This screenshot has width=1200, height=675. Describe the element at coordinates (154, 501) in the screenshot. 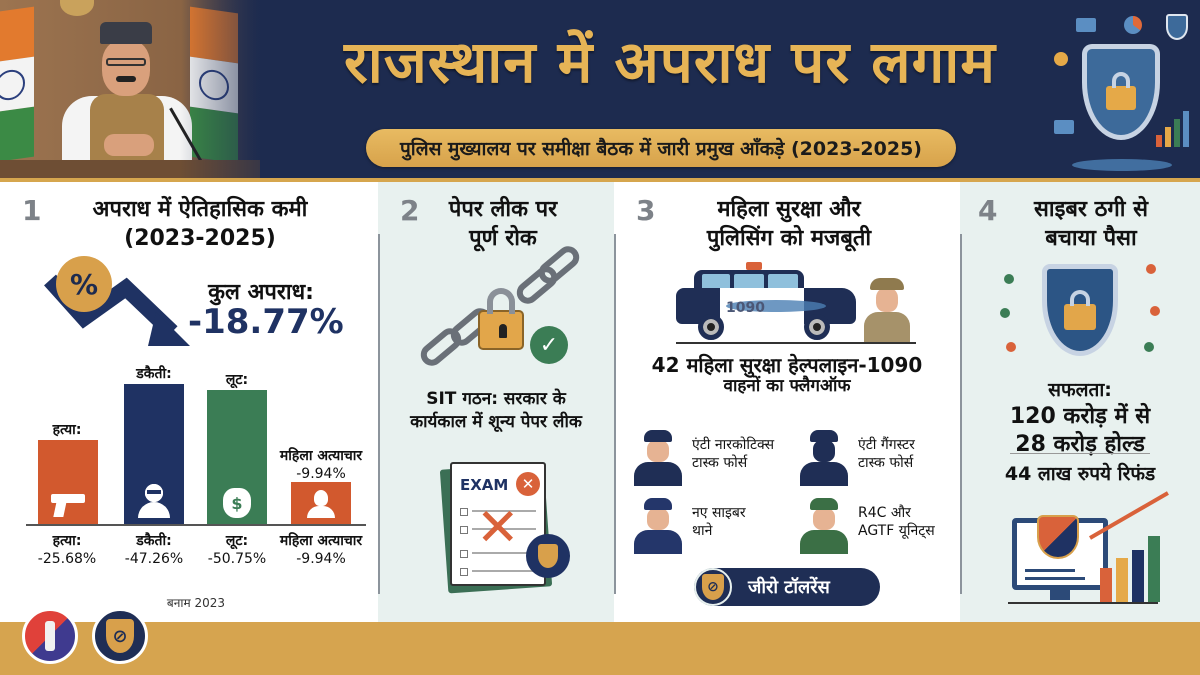

I see `thief-icon` at that location.